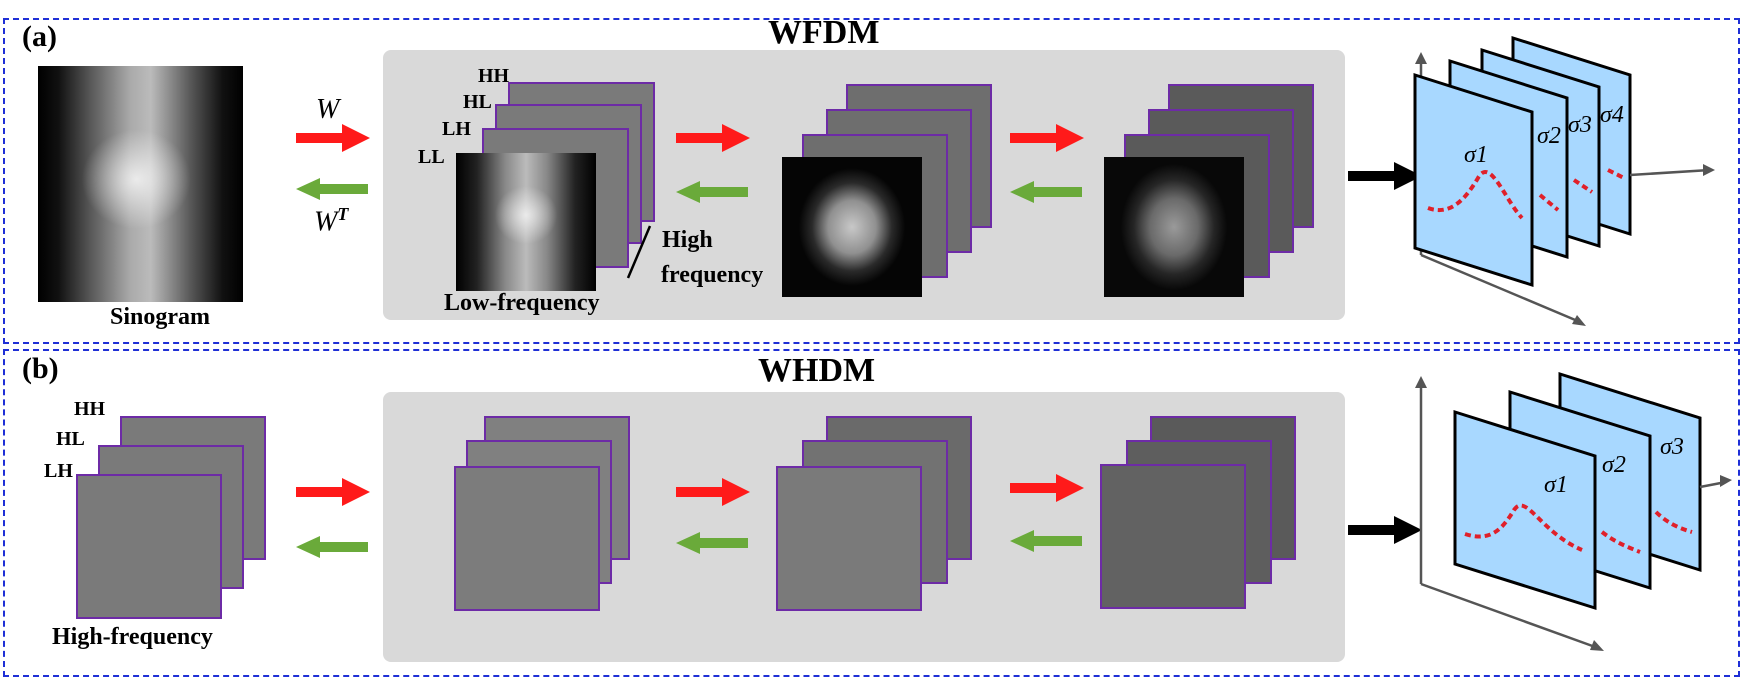 Image resolution: width=1746 pixels, height=695 pixels. I want to click on sigma-3-label-b: σ3, so click(1672, 447).